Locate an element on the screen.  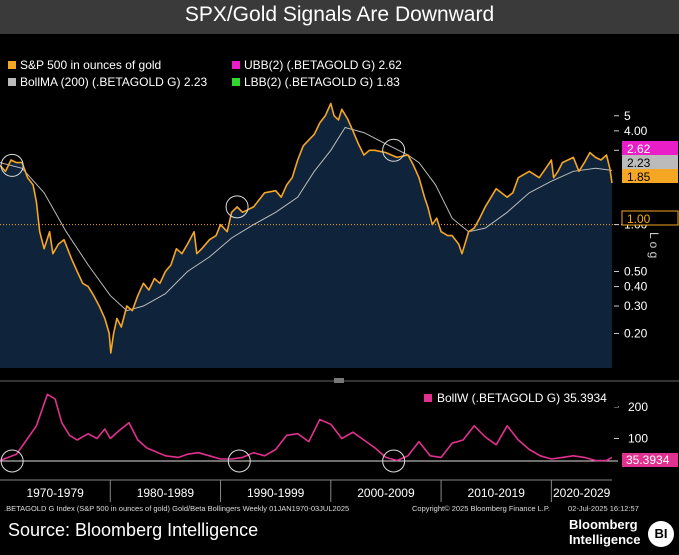
footer-copyright: Copyright© 2025 Bloomberg Finance L.P. is located at coordinates (481, 508).